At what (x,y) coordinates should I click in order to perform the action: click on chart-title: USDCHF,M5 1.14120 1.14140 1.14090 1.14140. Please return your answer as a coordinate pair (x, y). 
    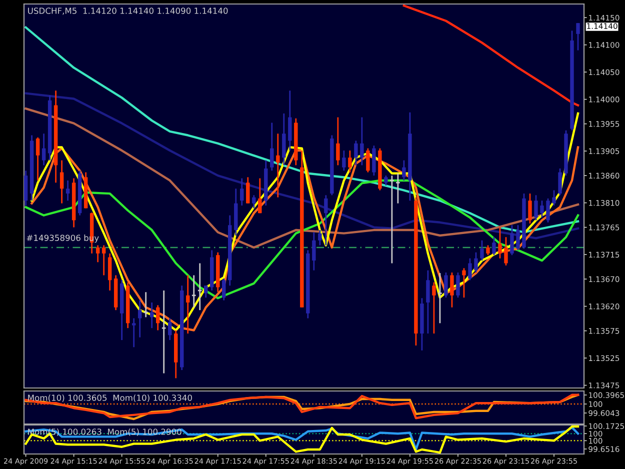
    Looking at the image, I should click on (128, 11).